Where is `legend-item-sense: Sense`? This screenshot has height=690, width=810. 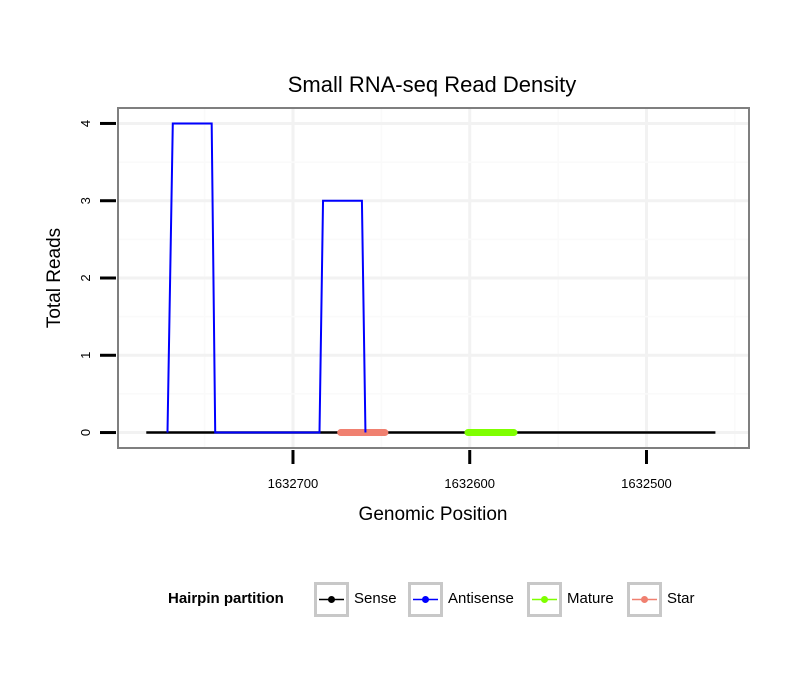
legend-item-sense: Sense is located at coordinates (355, 599).